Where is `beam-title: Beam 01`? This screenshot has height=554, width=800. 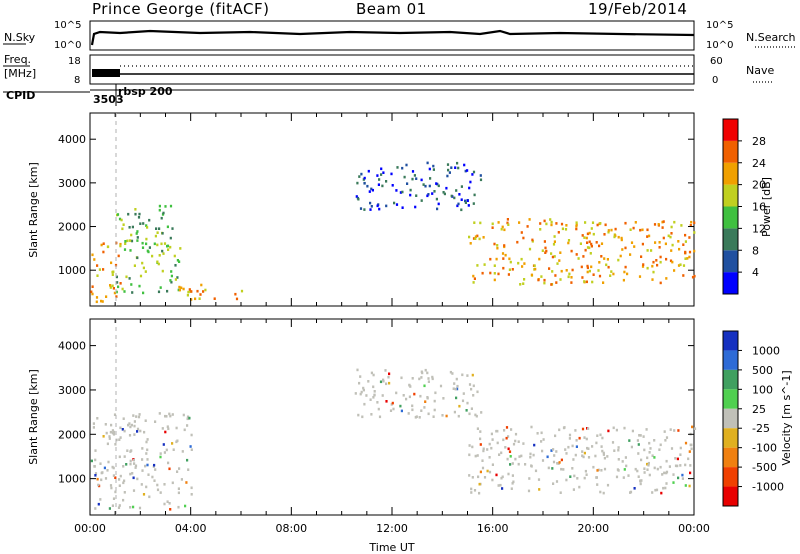
beam-title: Beam 01 is located at coordinates (391, 9).